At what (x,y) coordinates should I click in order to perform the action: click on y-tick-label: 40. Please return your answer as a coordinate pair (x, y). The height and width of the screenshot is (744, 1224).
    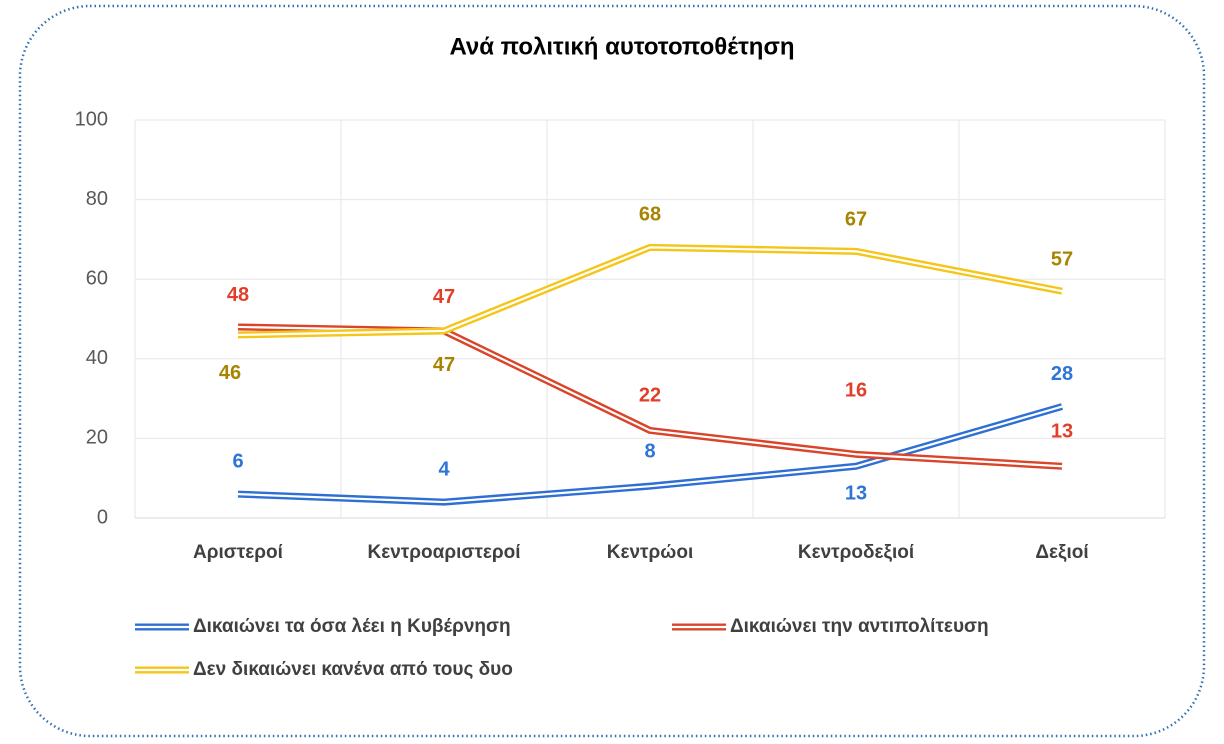
    Looking at the image, I should click on (97, 358).